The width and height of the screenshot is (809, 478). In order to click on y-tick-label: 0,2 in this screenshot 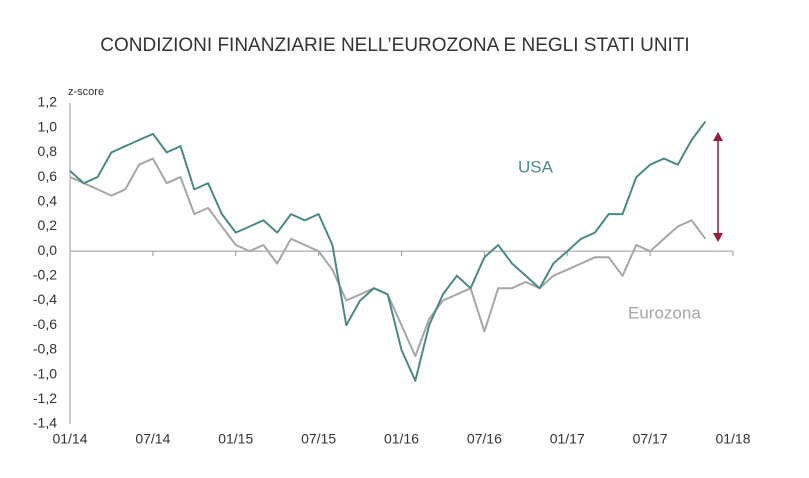, I will do `click(48, 225)`.